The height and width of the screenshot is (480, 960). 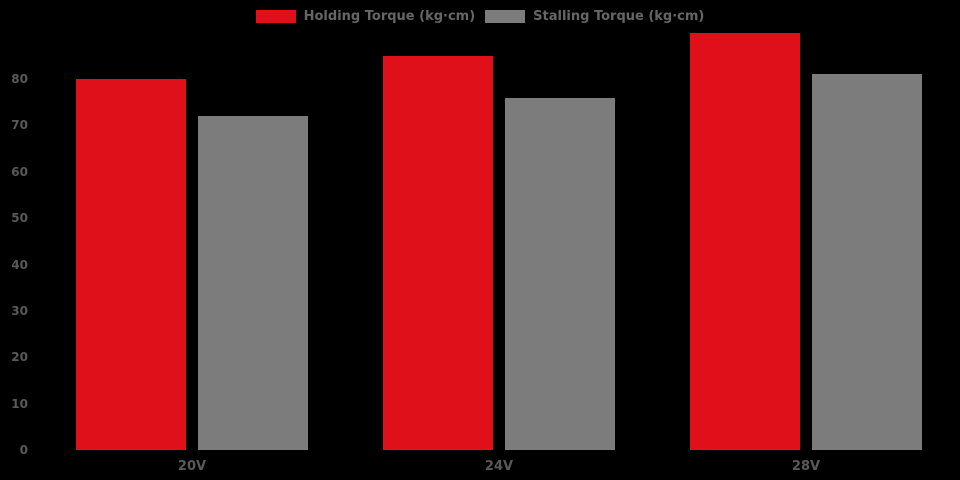 I want to click on x-axis-label: 24V, so click(x=499, y=466).